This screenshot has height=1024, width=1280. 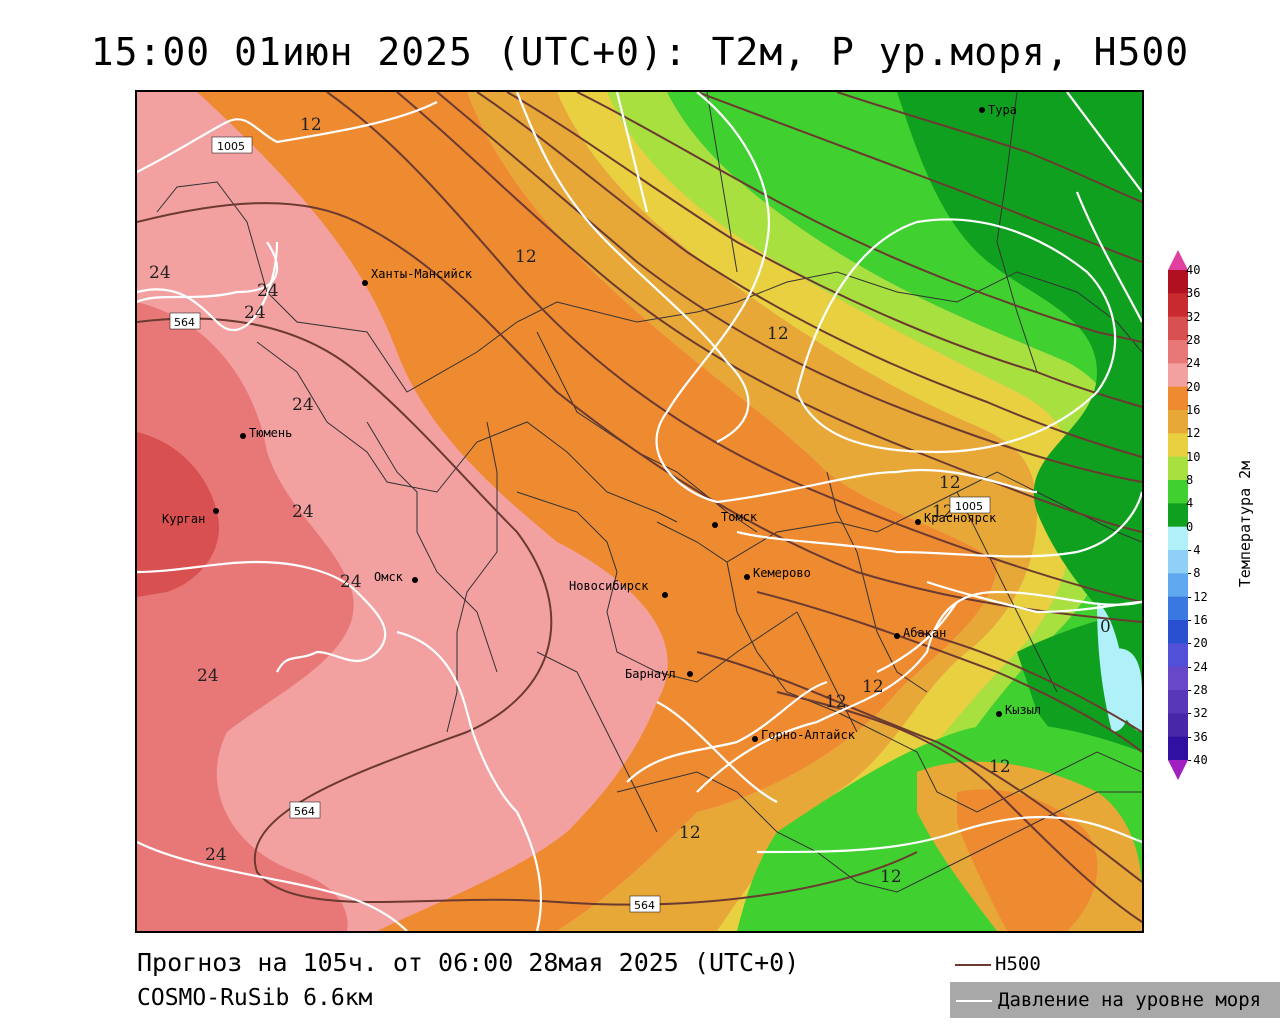 What do you see at coordinates (739, 517) in the screenshot?
I see `svg-text: Томск` at bounding box center [739, 517].